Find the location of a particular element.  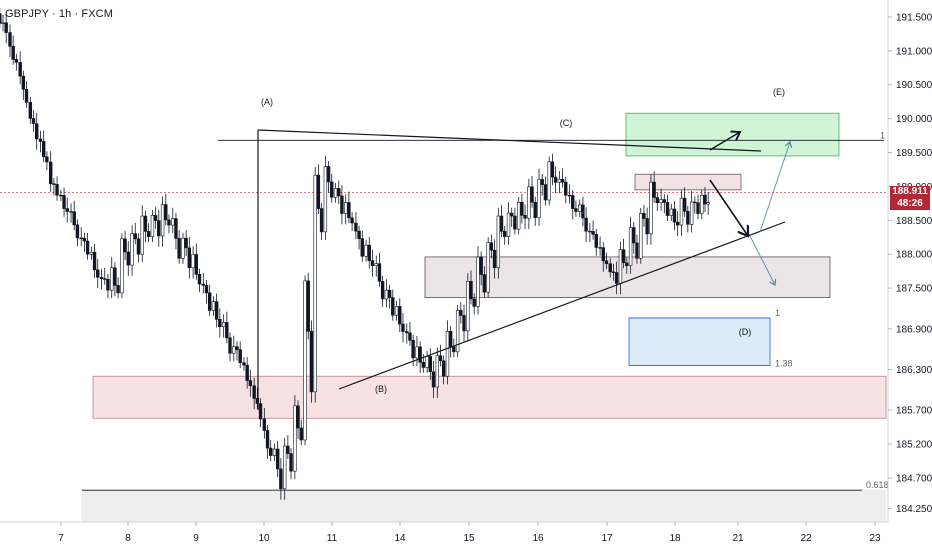

x-tick-label: 7 is located at coordinates (61, 538).